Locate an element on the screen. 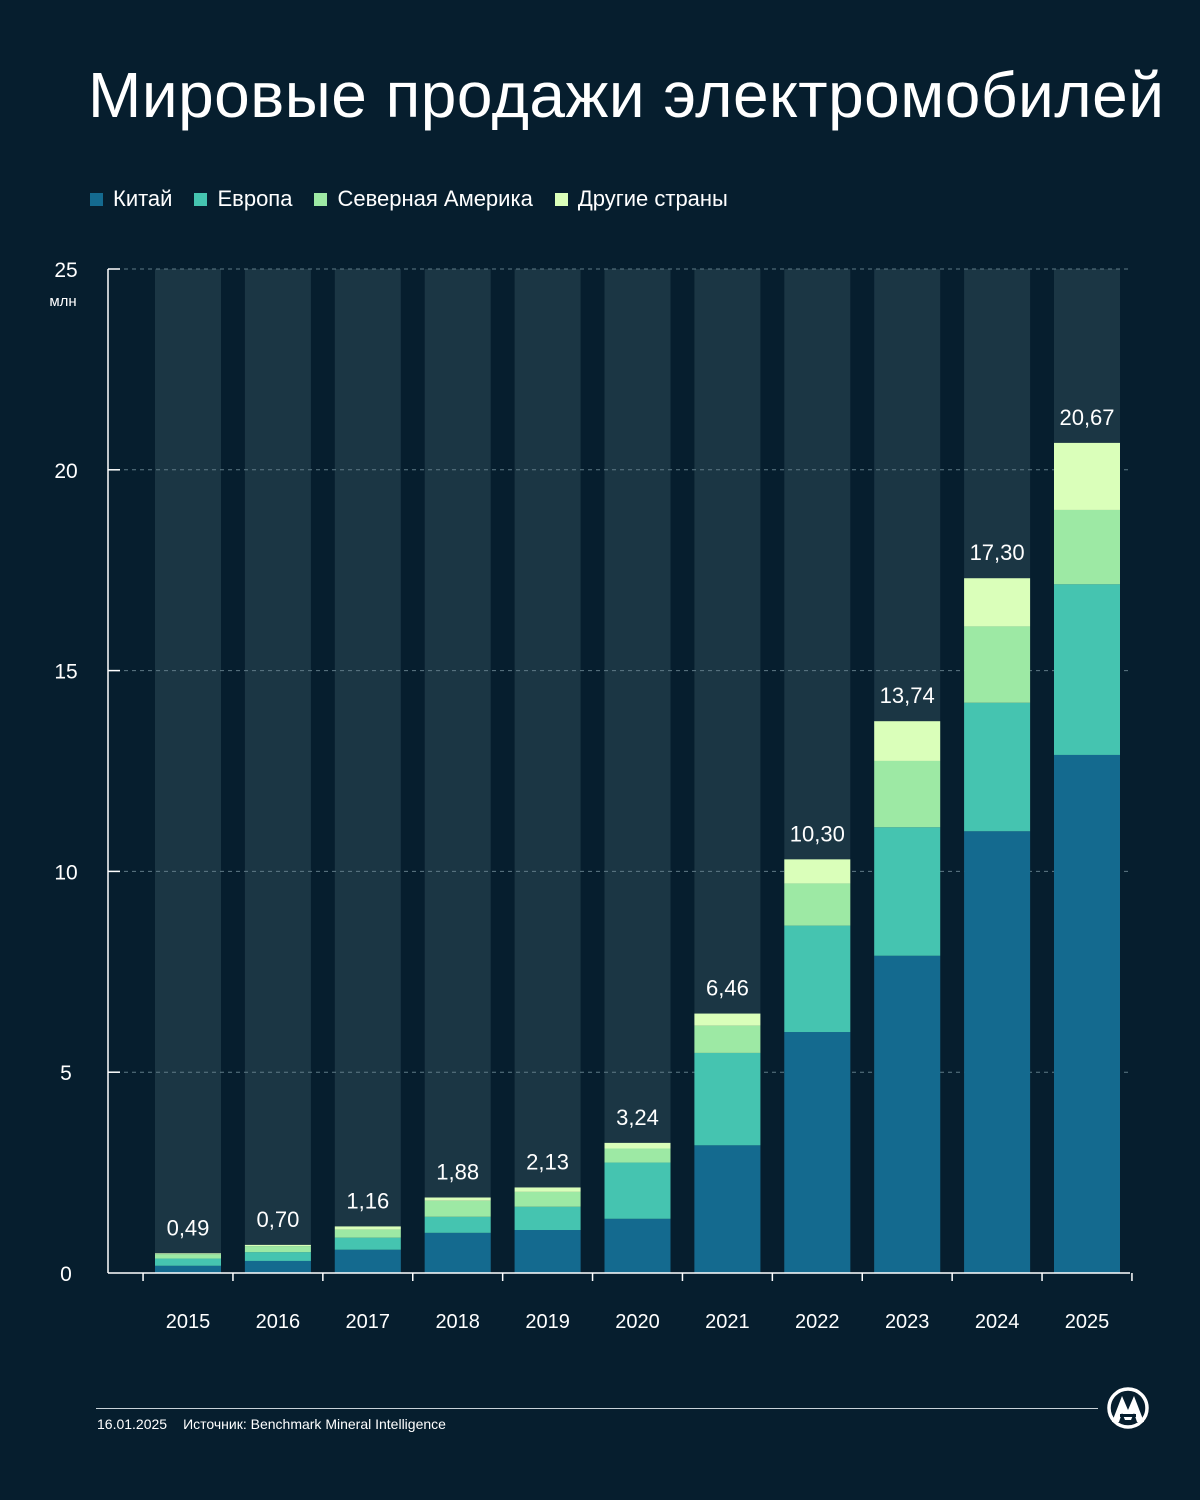 Image resolution: width=1200 pixels, height=1500 pixels. y-tick-label-5: 5 is located at coordinates (66, 1073).